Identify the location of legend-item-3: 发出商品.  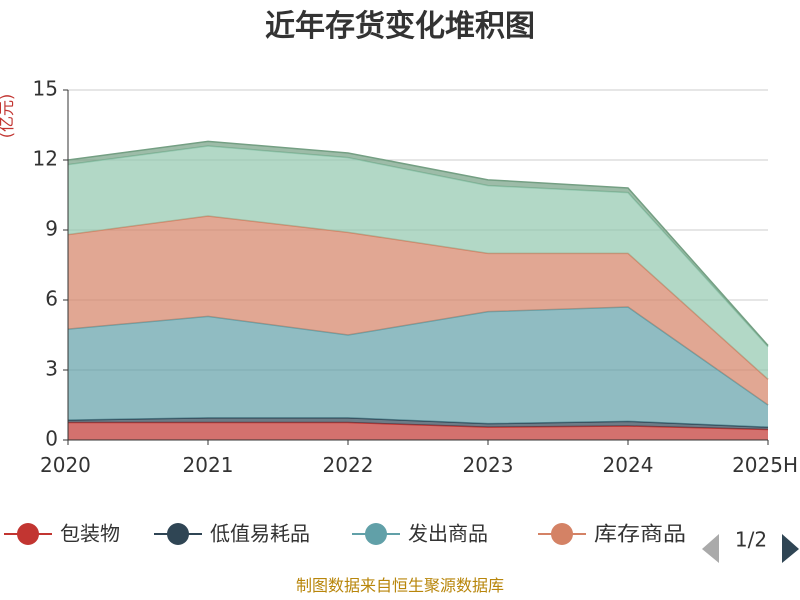
(420, 534).